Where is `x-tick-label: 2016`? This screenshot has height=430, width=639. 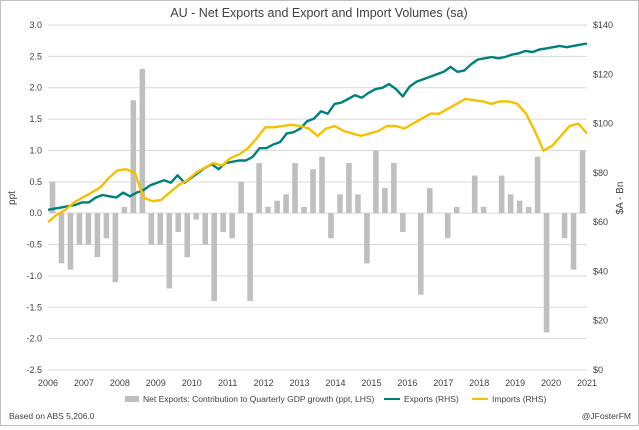
x-tick-label: 2016 is located at coordinates (407, 383).